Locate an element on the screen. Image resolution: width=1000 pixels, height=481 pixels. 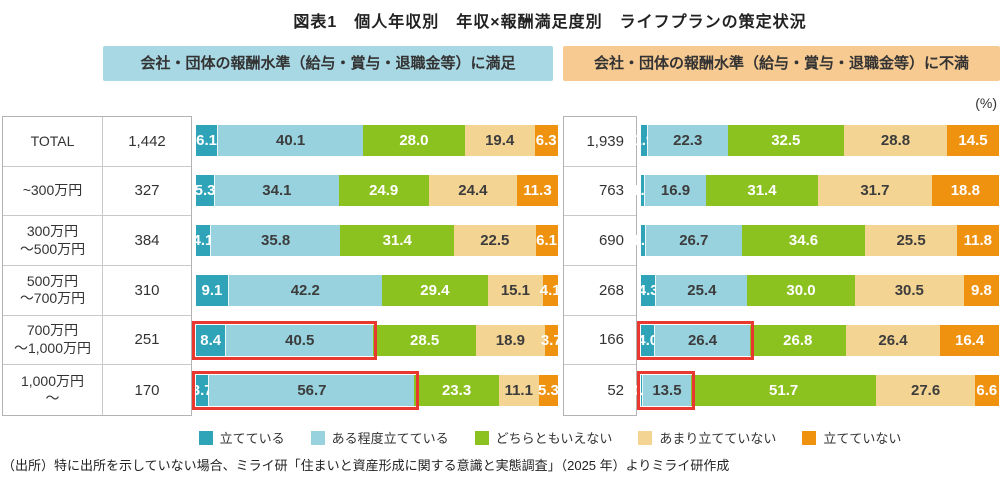
segment-value: 11.1 is located at coordinates (518, 390).